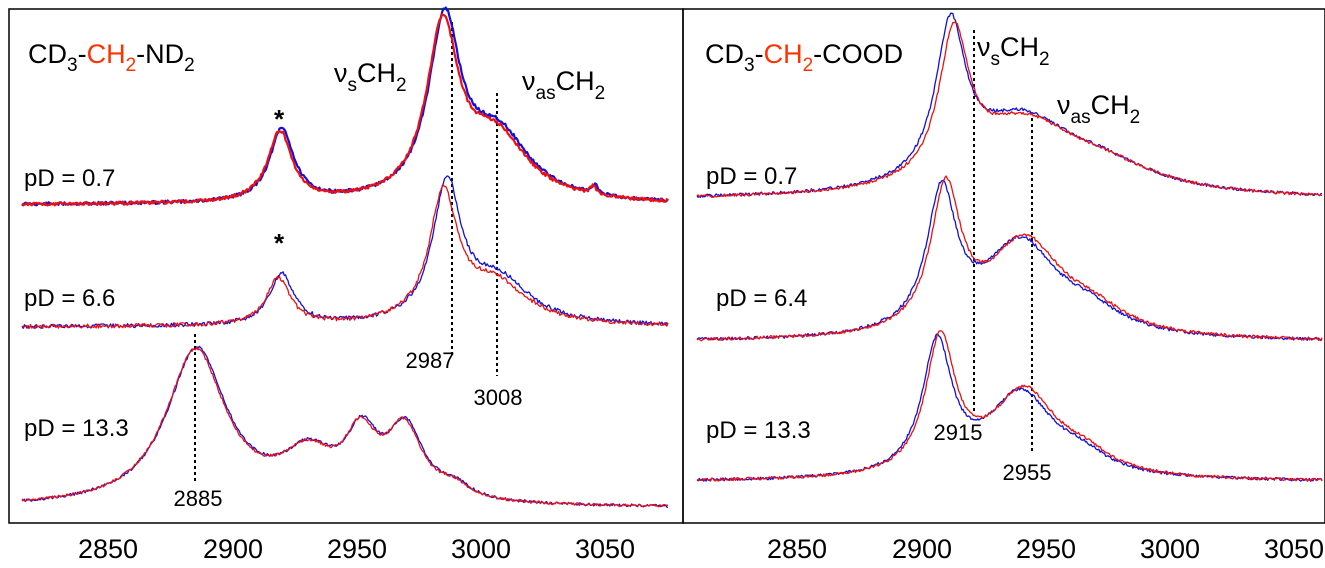 The height and width of the screenshot is (568, 1325). I want to click on x-axis-left: 2850 2900 2950 3000 3050, so click(356, 549).